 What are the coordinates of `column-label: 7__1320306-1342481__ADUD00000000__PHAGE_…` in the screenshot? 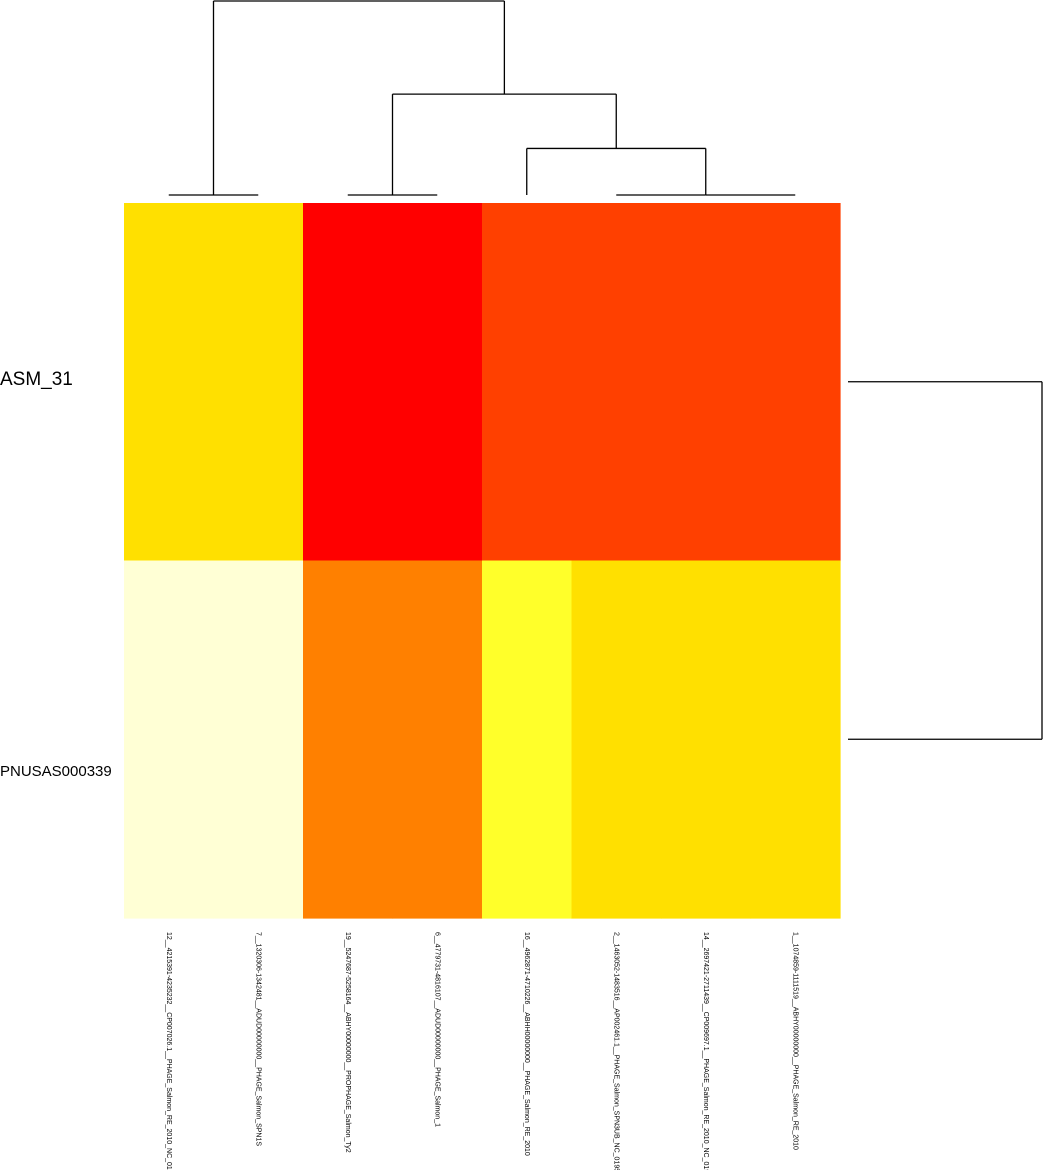 It's located at (257, 1039).